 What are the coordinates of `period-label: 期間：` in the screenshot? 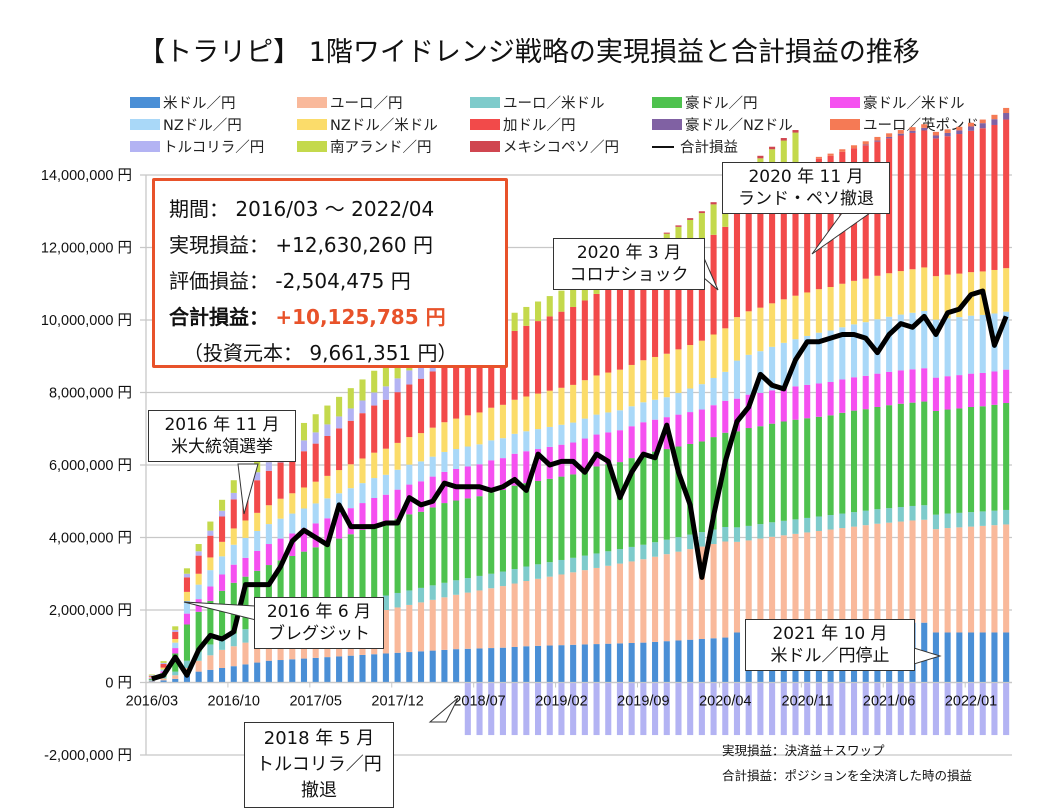 It's located at (199, 209).